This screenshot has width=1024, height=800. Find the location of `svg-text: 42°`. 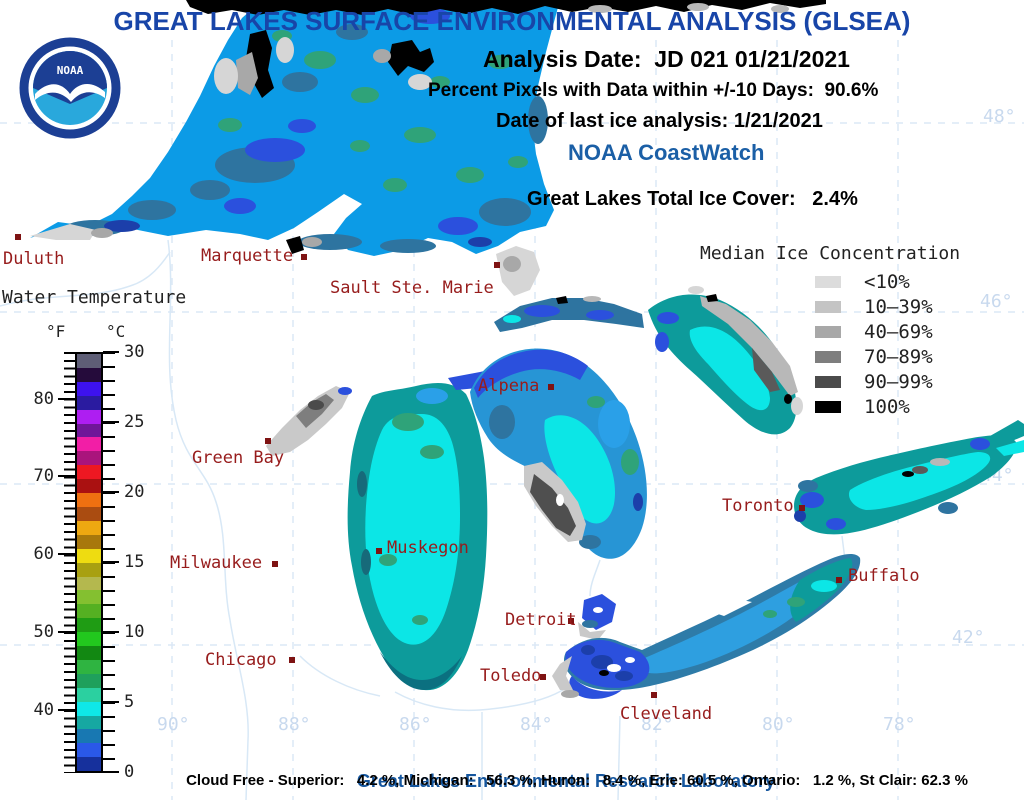

svg-text: 42° is located at coordinates (968, 637).